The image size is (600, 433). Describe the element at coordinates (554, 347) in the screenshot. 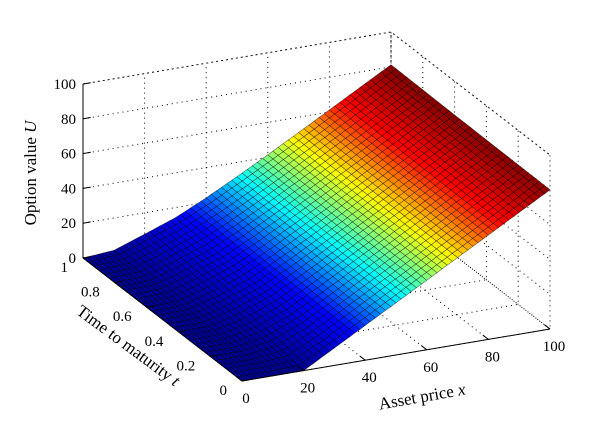

I see `x-tick-label: 100` at that location.